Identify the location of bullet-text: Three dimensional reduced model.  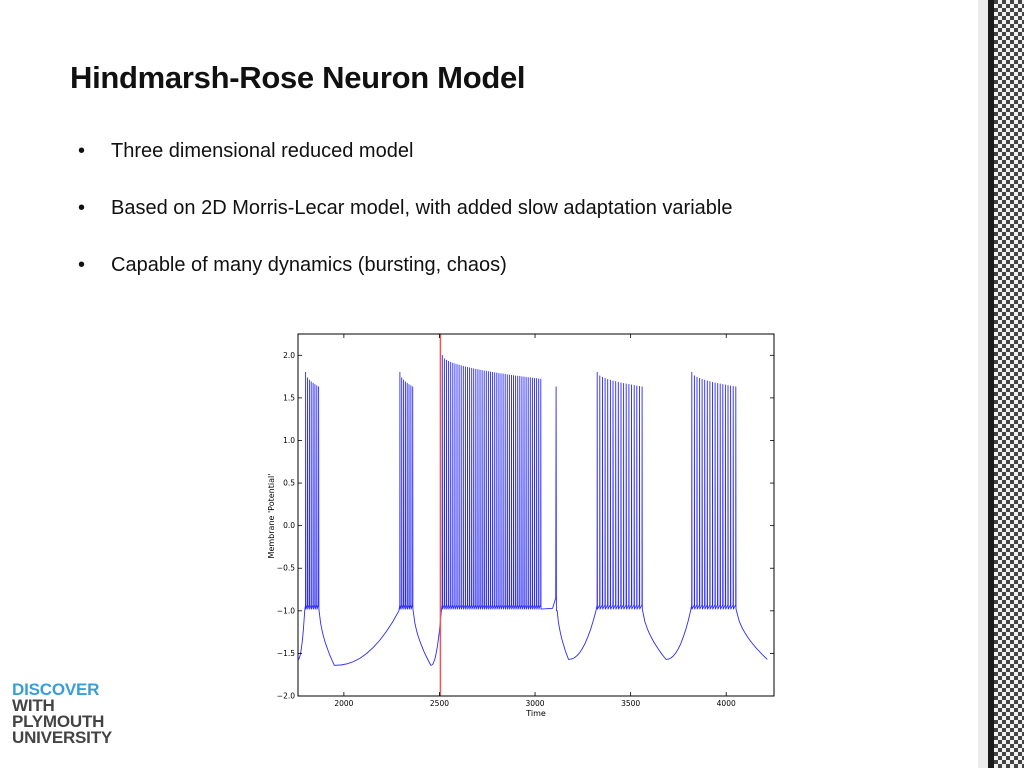
(262, 151).